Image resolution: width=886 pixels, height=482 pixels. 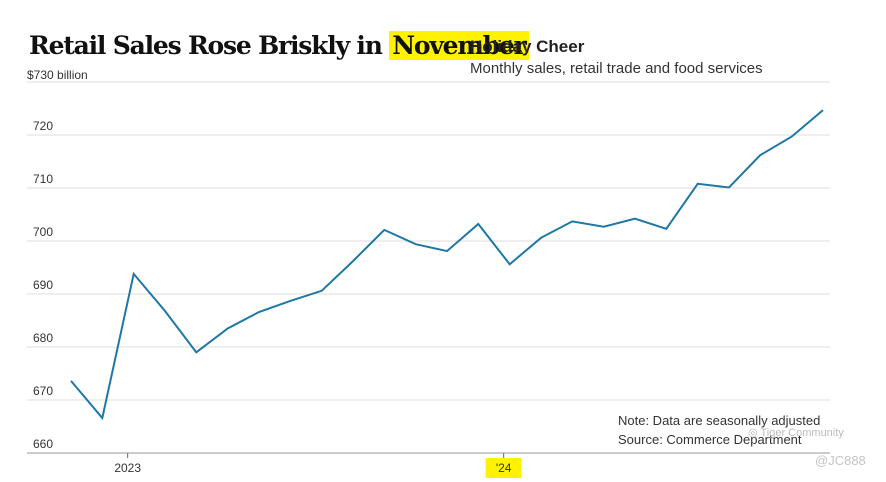 I want to click on source-text: Source: Commerce Department, so click(x=710, y=439).